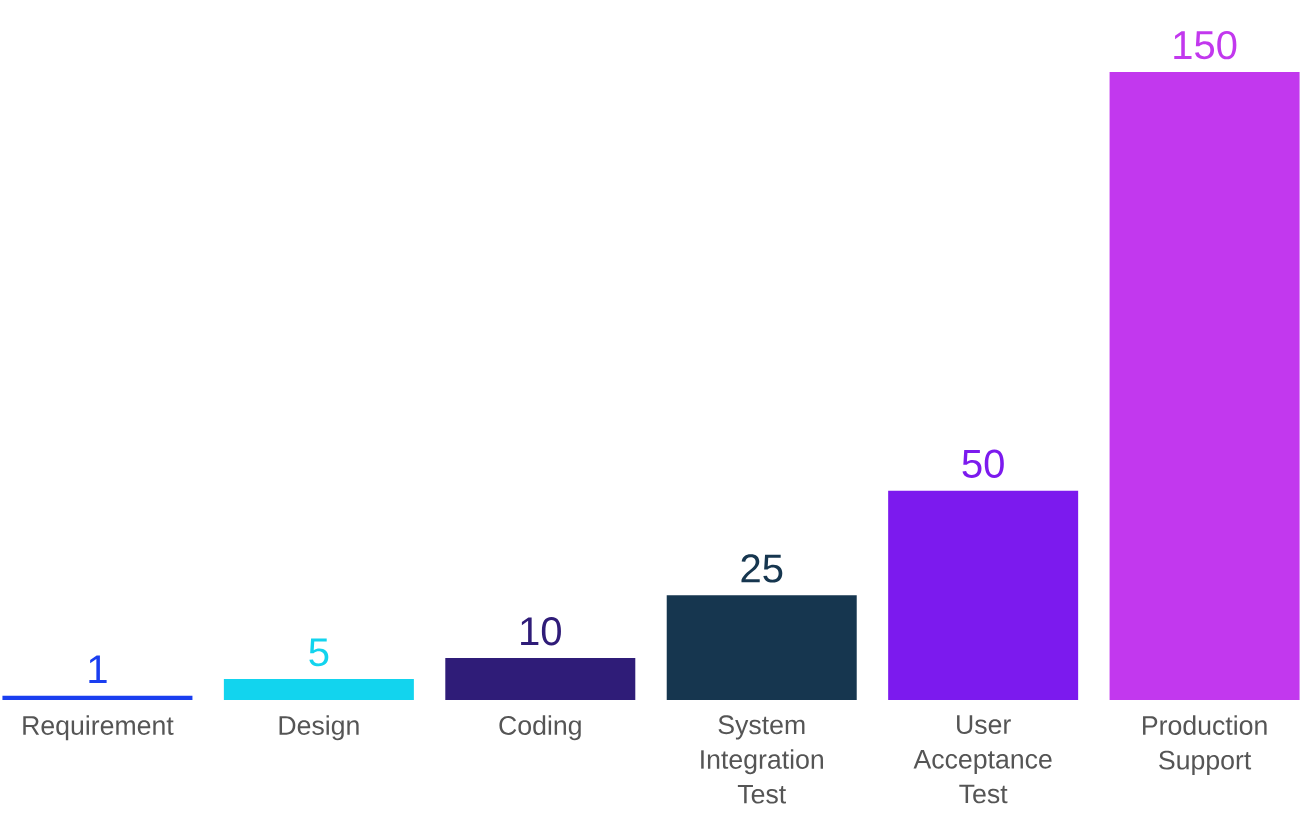 Image resolution: width=1302 pixels, height=830 pixels. I want to click on x-tick-label: System Integration Test, so click(762, 759).